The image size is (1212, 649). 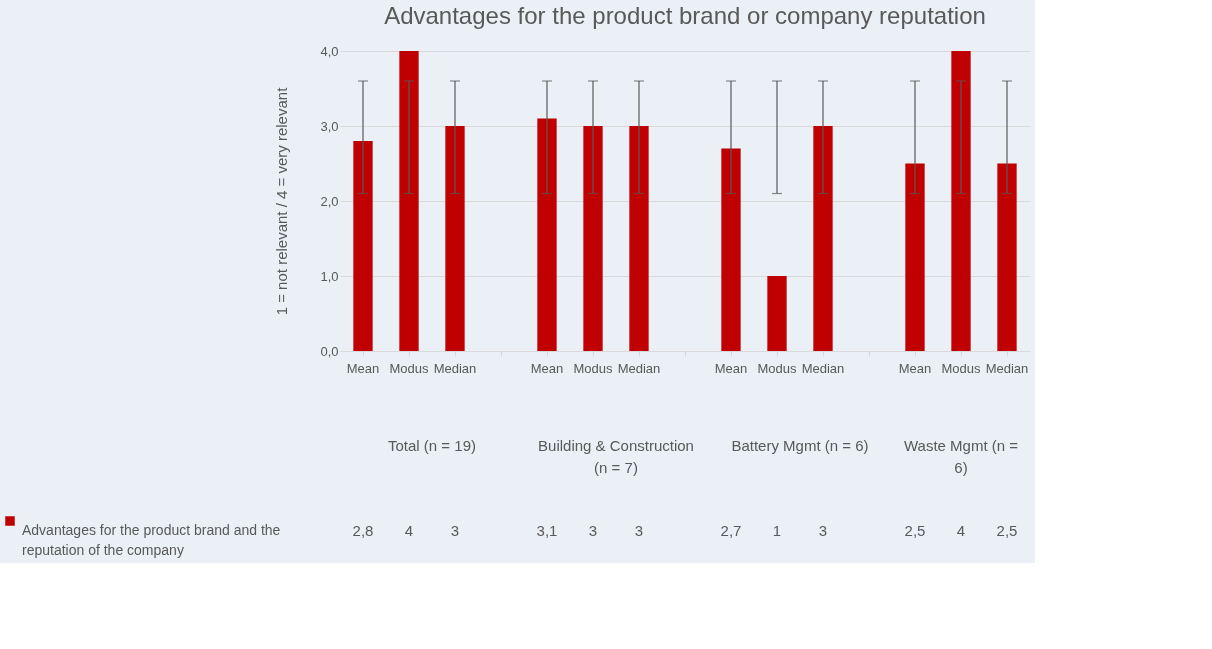 What do you see at coordinates (432, 445) in the screenshot?
I see `text: Total (n = 19)` at bounding box center [432, 445].